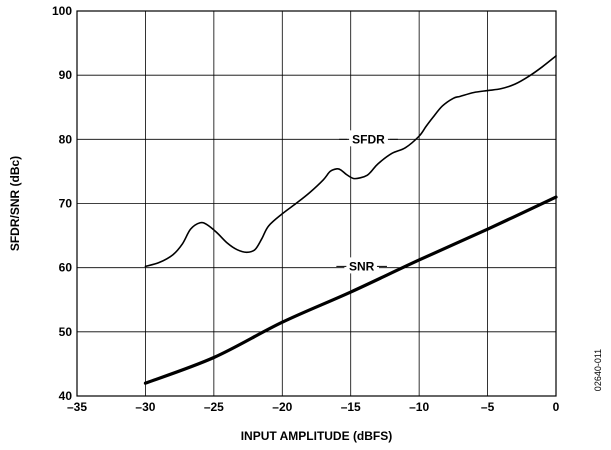  What do you see at coordinates (66, 396) in the screenshot?
I see `y-tick-label: 40` at bounding box center [66, 396].